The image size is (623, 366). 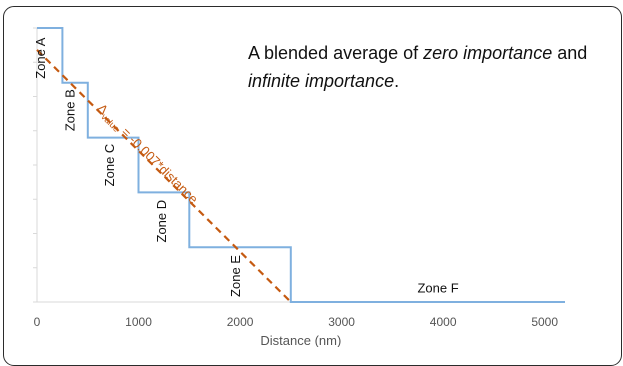 What do you see at coordinates (40, 58) in the screenshot?
I see `zone-label: Zone A` at bounding box center [40, 58].